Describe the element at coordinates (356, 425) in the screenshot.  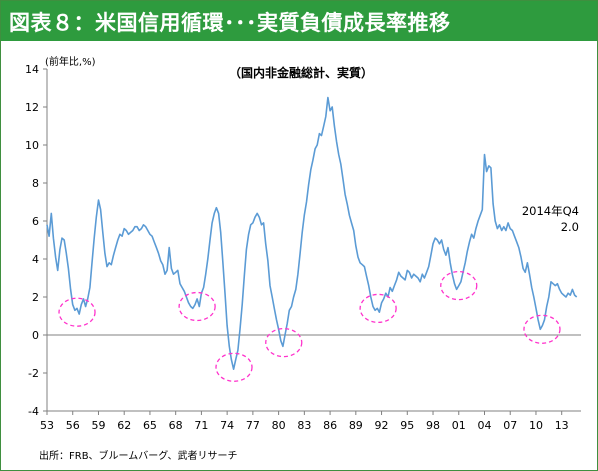
I see `x-tick-label: 89` at that location.